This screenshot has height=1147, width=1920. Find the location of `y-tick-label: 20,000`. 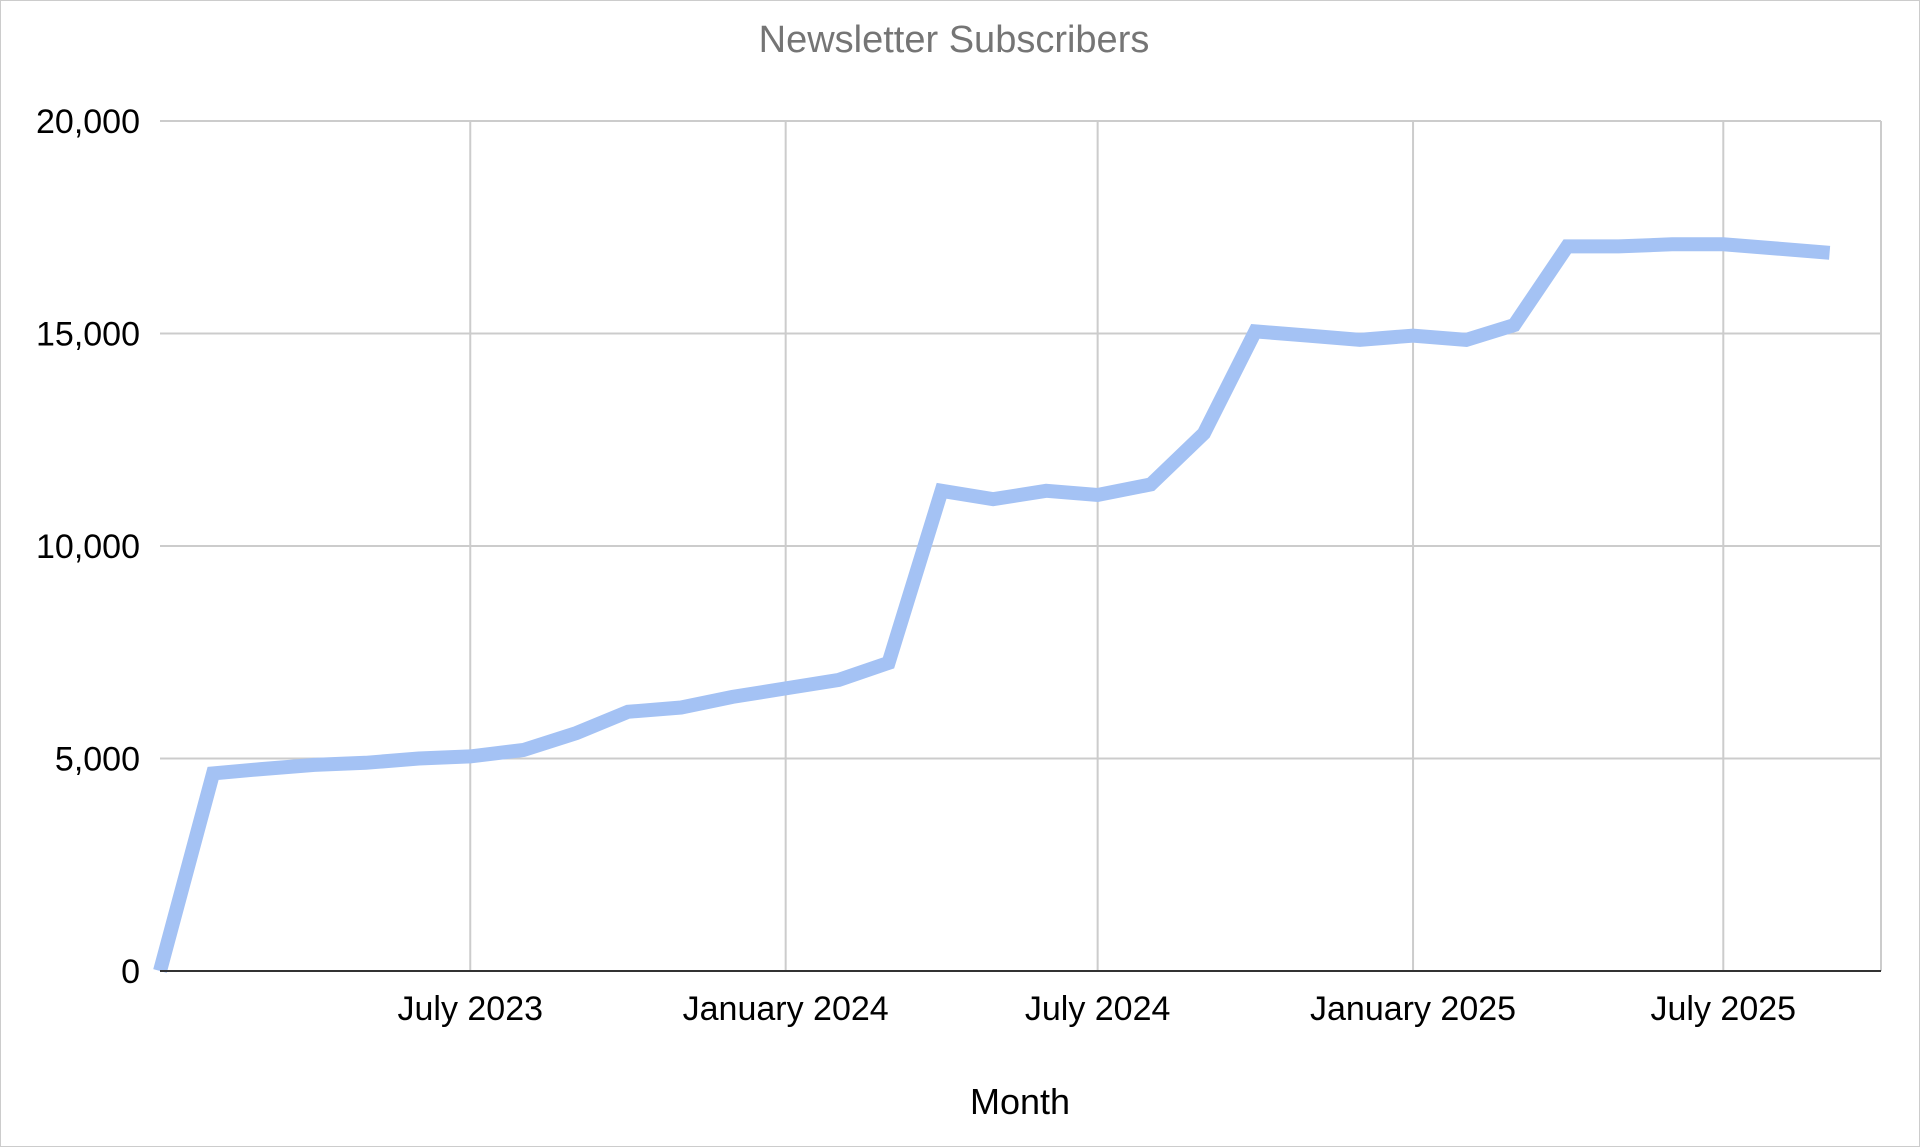

y-tick-label: 20,000 is located at coordinates (88, 122).